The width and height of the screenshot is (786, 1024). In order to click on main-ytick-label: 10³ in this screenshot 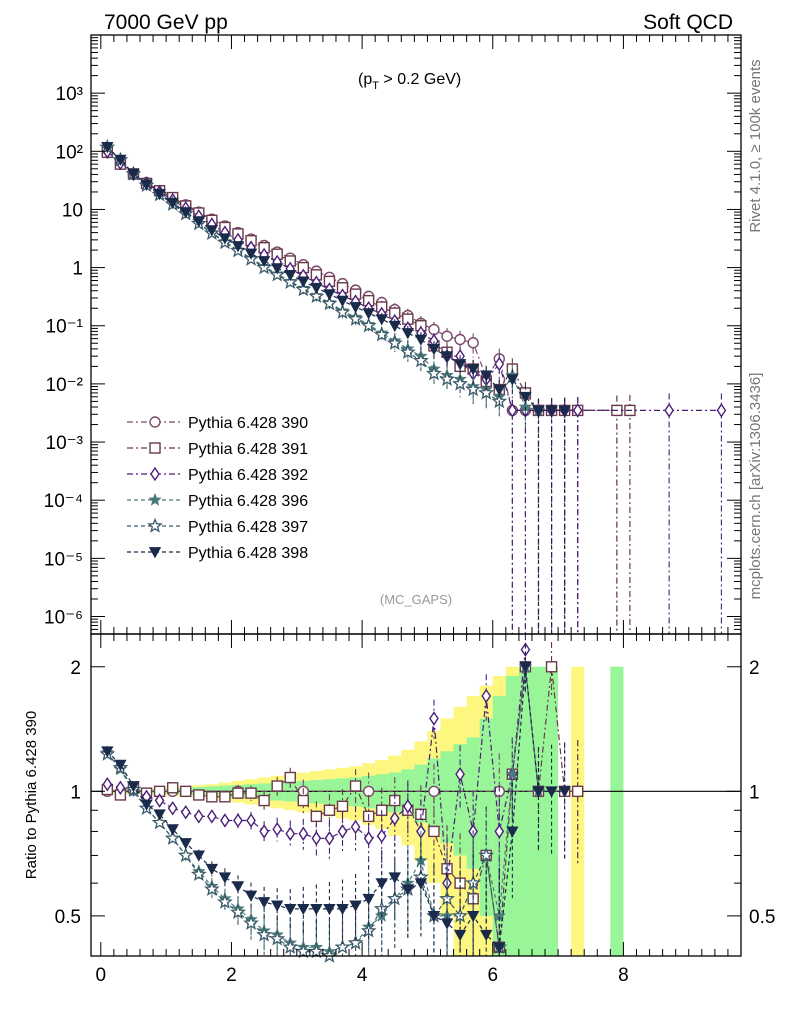, I will do `click(69, 94)`.